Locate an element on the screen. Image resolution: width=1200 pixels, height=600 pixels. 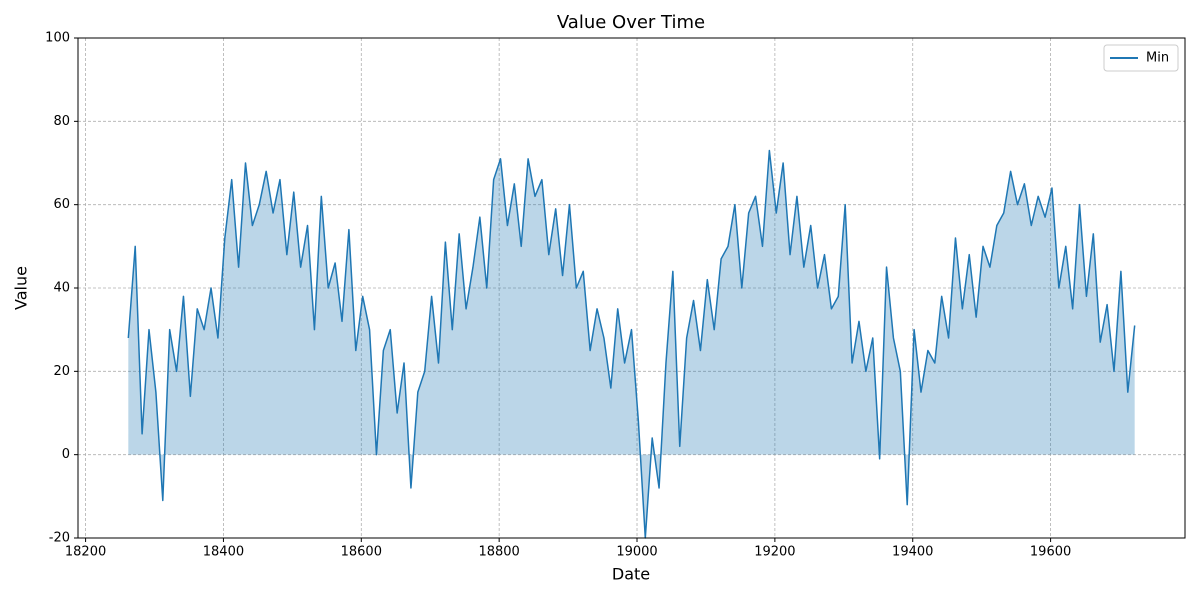
legend: Min is located at coordinates (1141, 58).